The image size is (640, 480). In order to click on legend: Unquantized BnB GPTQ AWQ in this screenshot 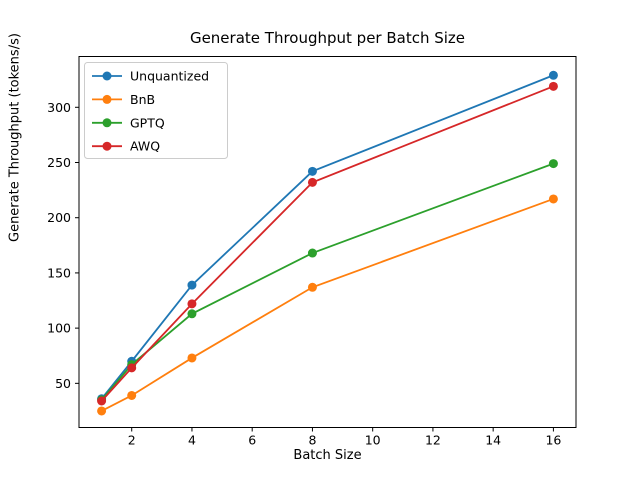, I will do `click(156, 110)`.